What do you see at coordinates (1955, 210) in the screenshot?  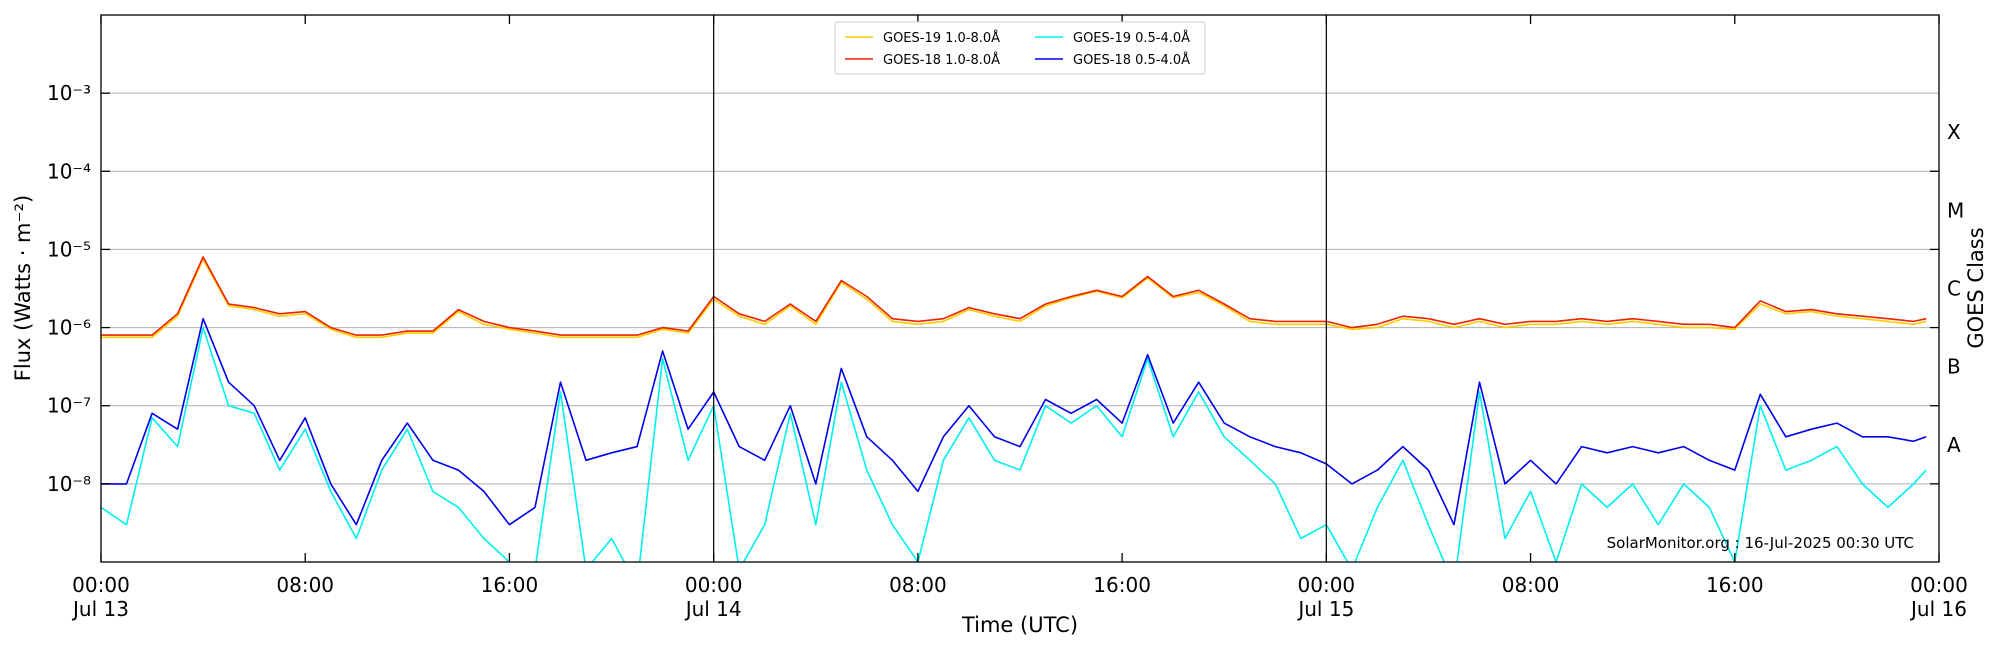 I see `y2-tick-label: M` at bounding box center [1955, 210].